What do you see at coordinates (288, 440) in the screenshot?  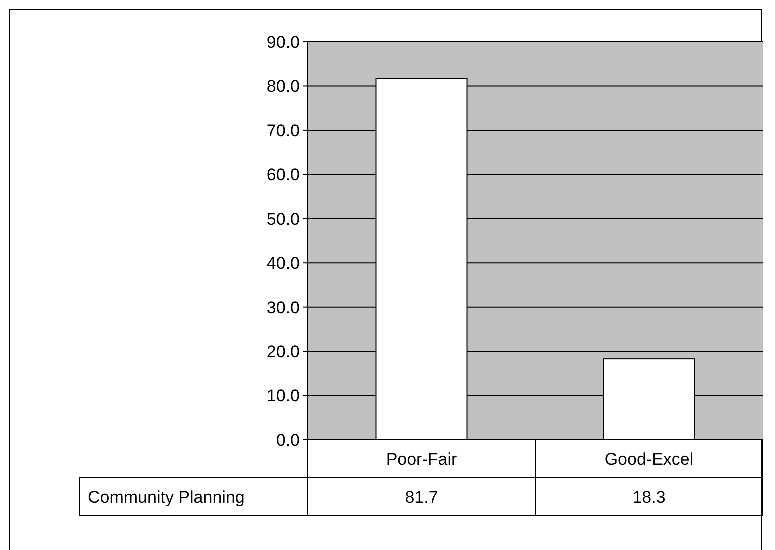 I see `y-tick-label: 0.0` at bounding box center [288, 440].